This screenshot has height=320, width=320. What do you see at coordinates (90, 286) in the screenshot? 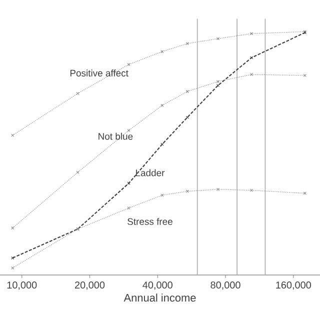
I see `x-tick-label: 20,000` at bounding box center [90, 286].